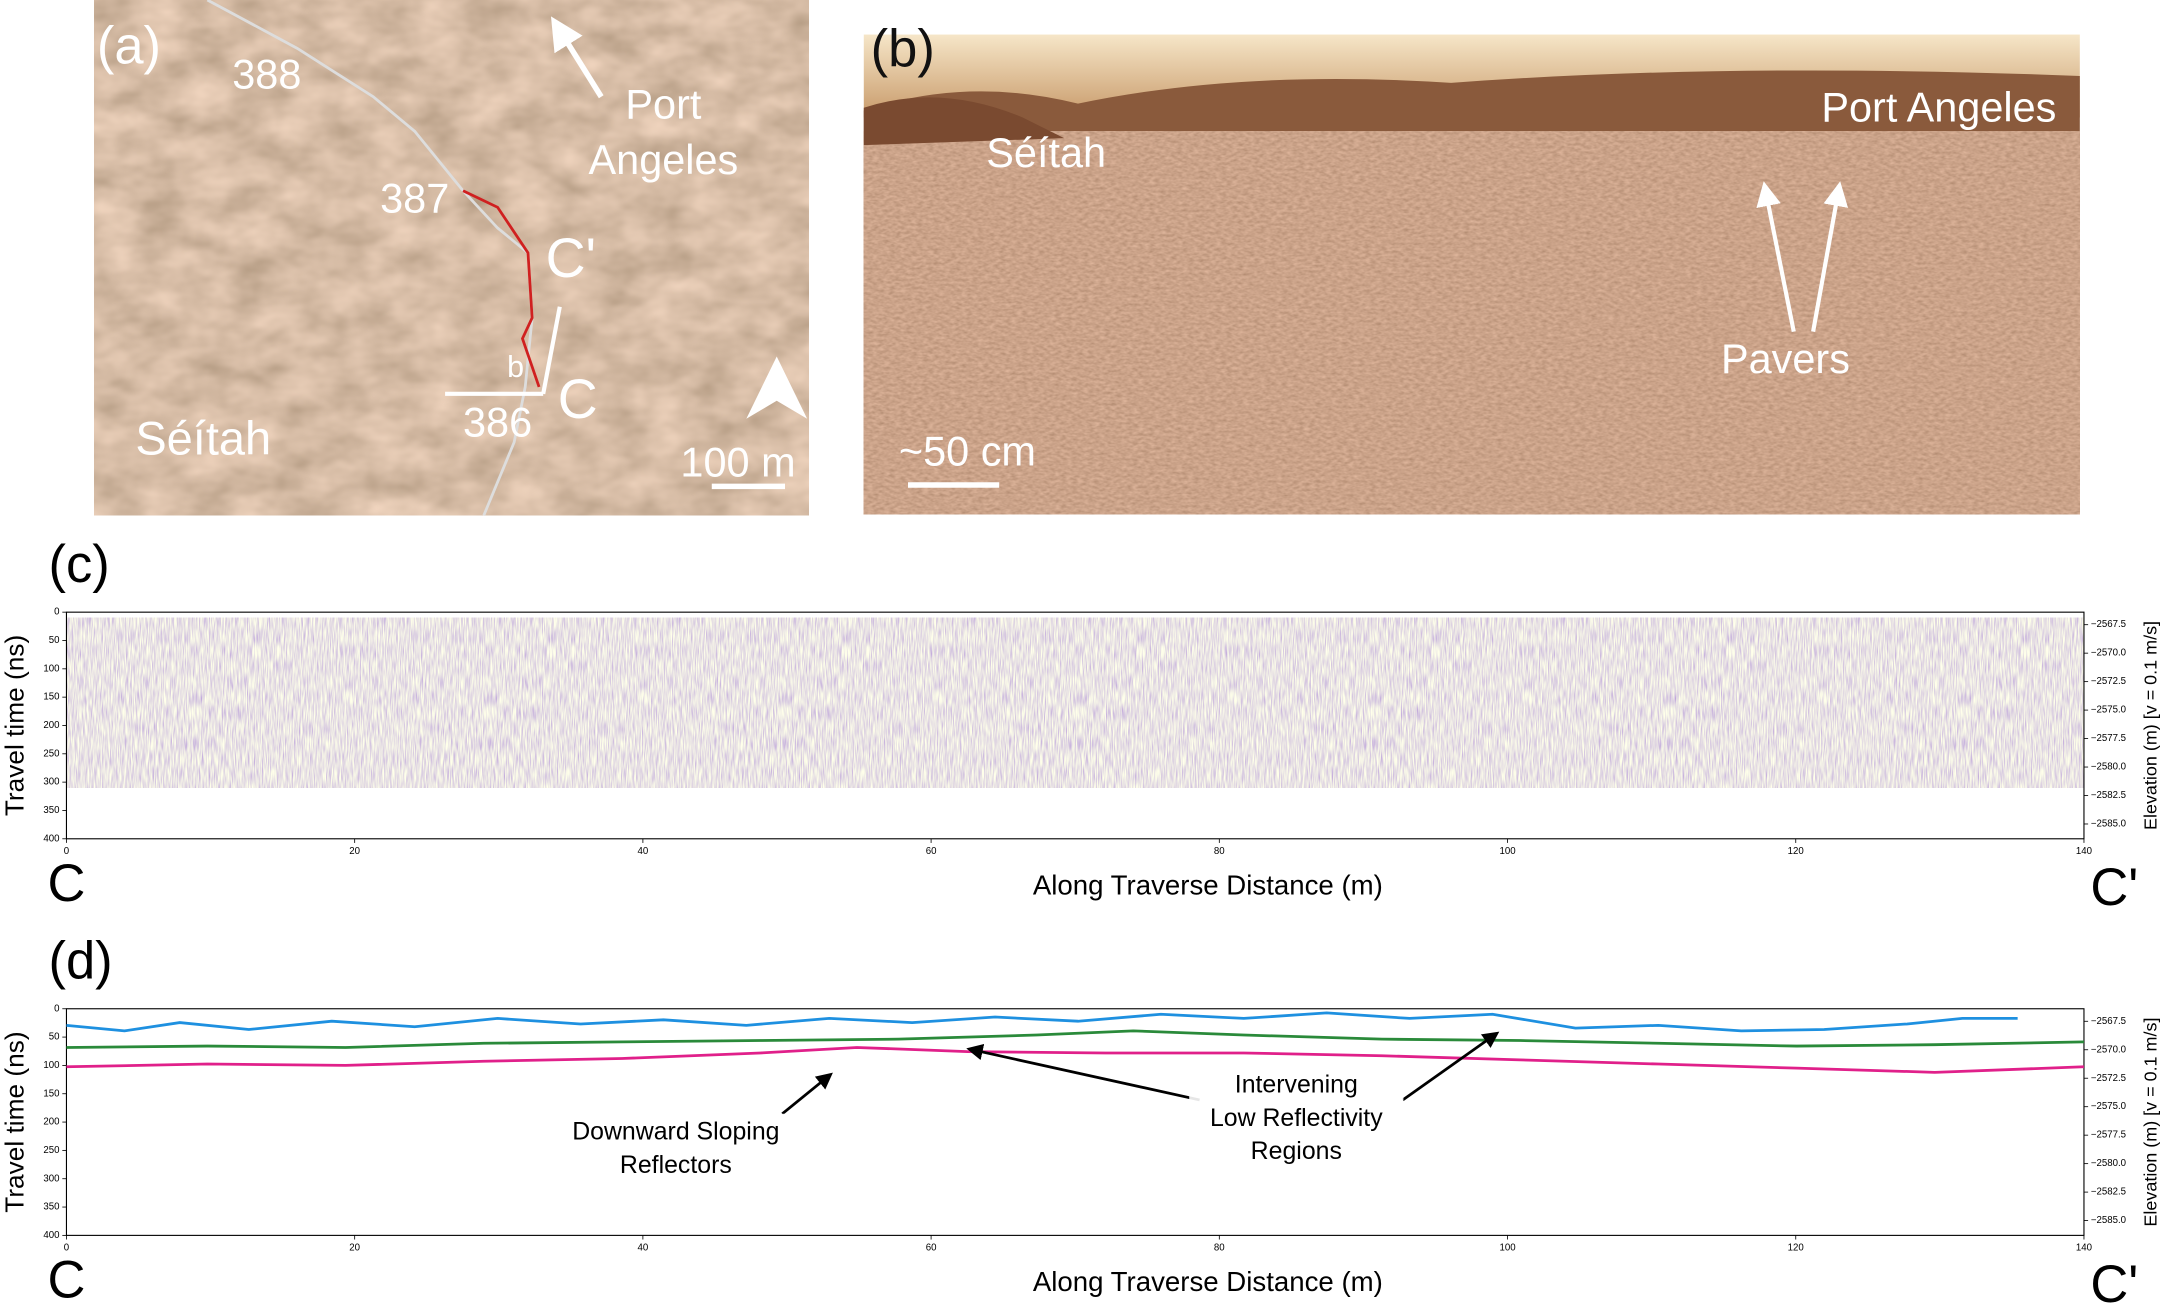 The width and height of the screenshot is (2167, 1310). What do you see at coordinates (78, 564) in the screenshot?
I see `panel-label: (c)` at bounding box center [78, 564].